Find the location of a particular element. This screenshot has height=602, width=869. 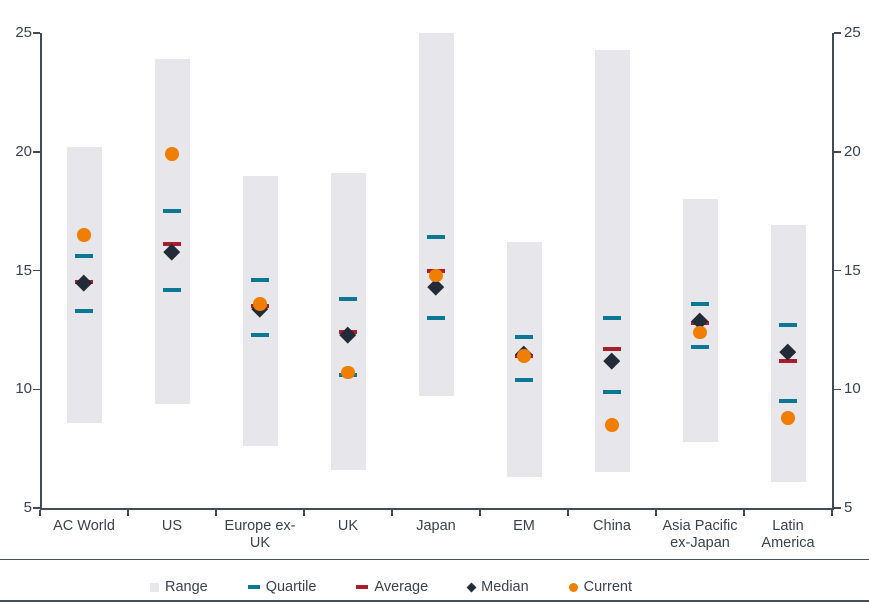

y-tick-label-right: 15 is located at coordinates (852, 270).